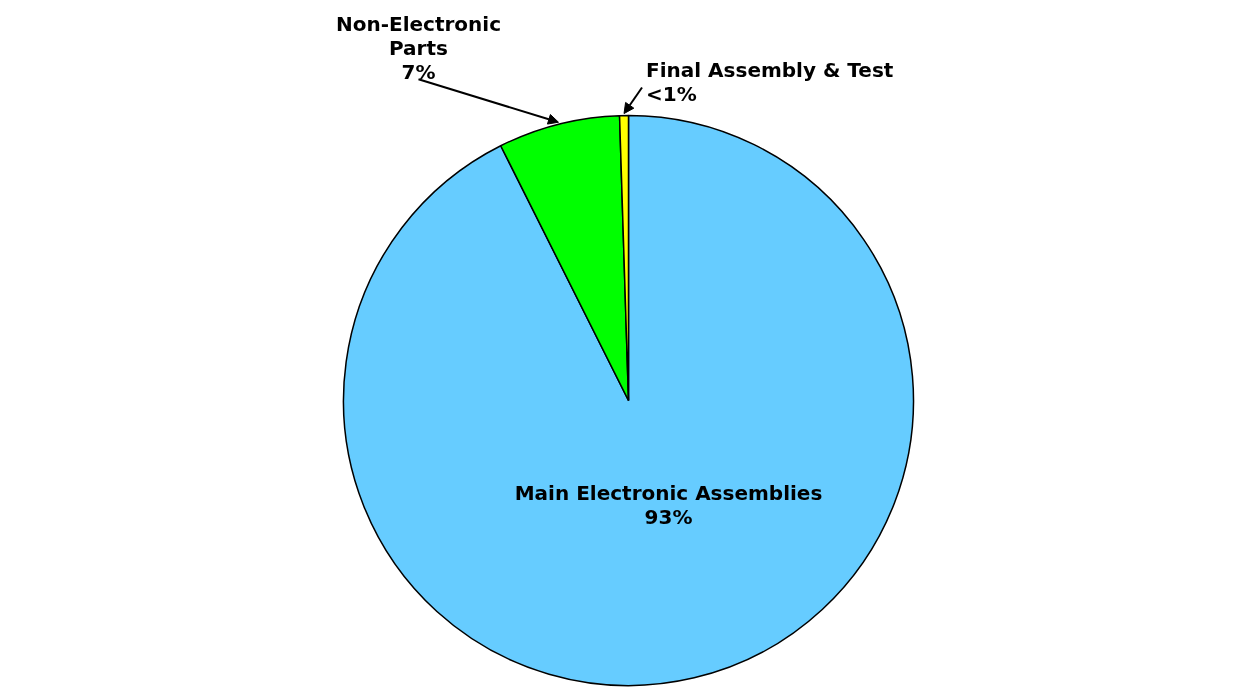 This screenshot has height=696, width=1245. I want to click on data-label: 7%, so click(418, 72).